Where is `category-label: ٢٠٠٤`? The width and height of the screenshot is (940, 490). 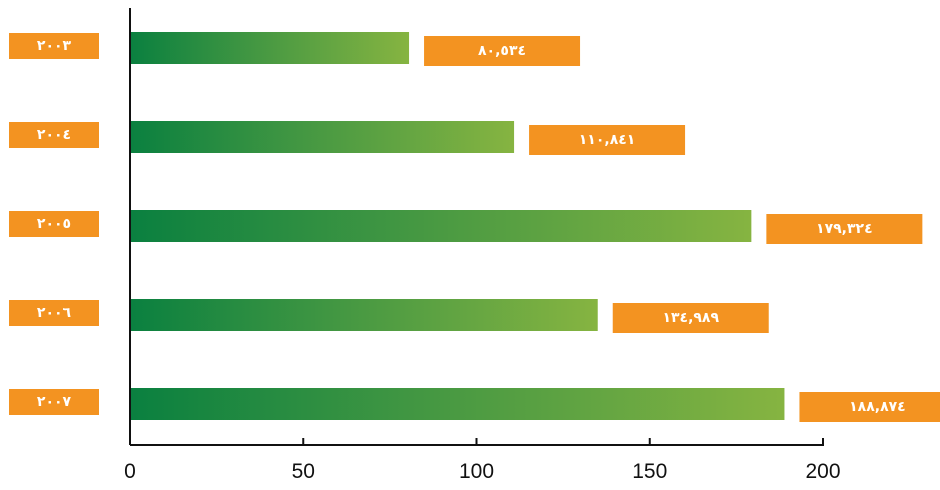 category-label: ٢٠٠٤ is located at coordinates (54, 135).